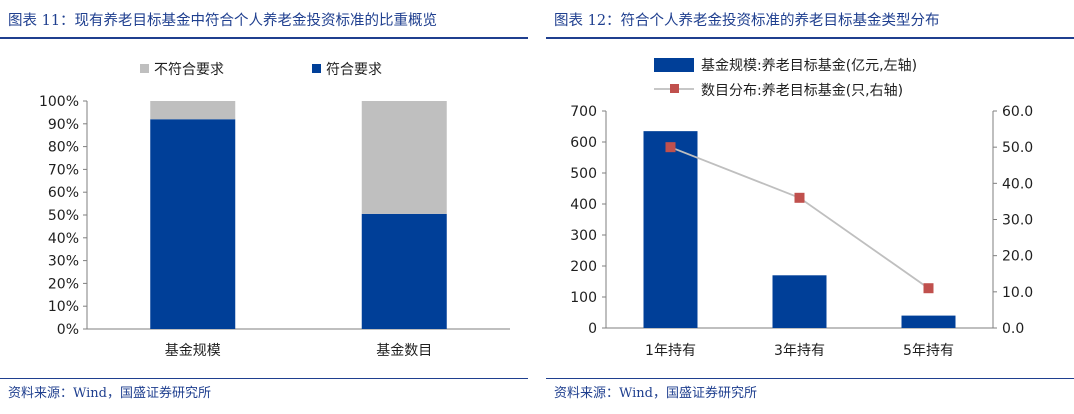 The width and height of the screenshot is (1074, 414). What do you see at coordinates (1017, 221) in the screenshot?
I see `right-right-y-tick-label: 30.0` at bounding box center [1017, 221].